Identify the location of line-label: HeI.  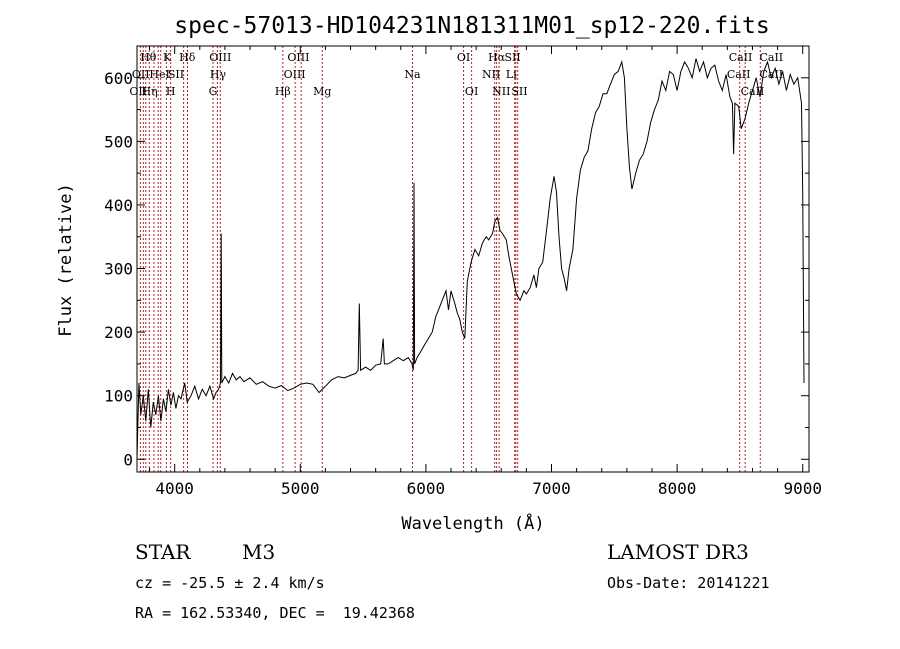
(159, 74).